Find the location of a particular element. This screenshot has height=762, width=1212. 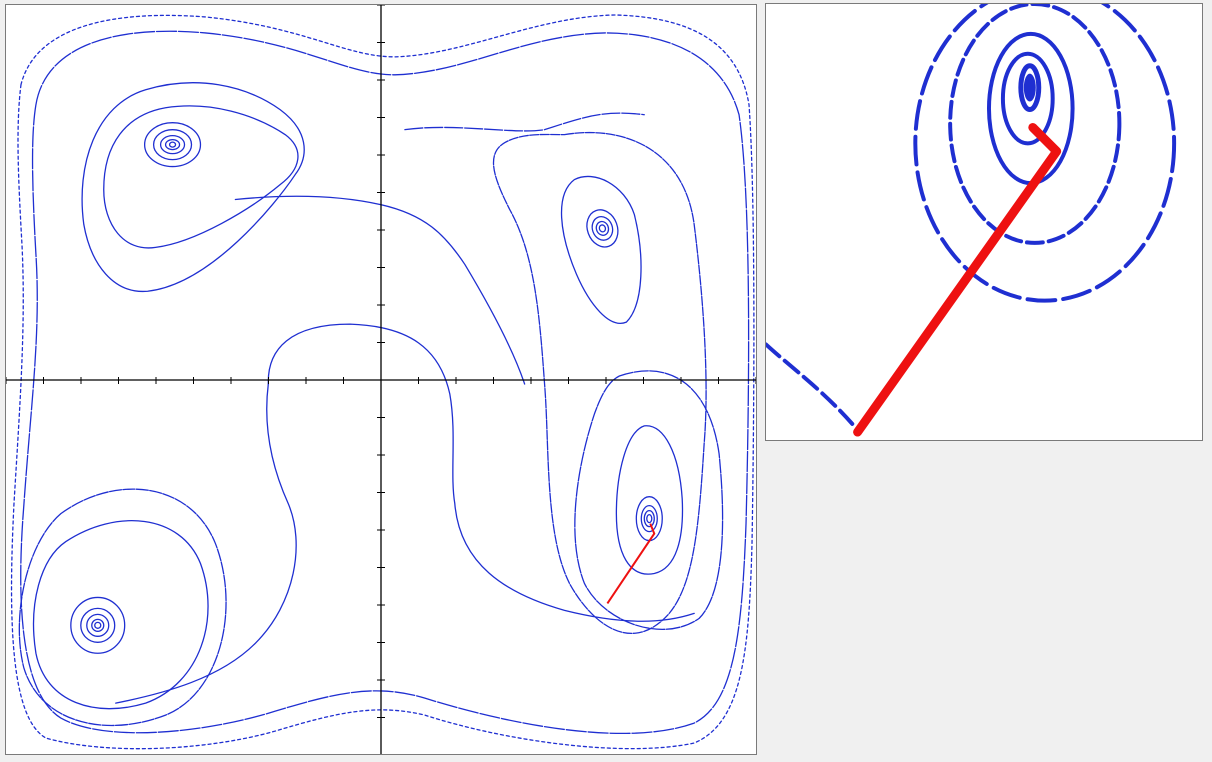

zoom-minimum-center is located at coordinates (1029, 87).